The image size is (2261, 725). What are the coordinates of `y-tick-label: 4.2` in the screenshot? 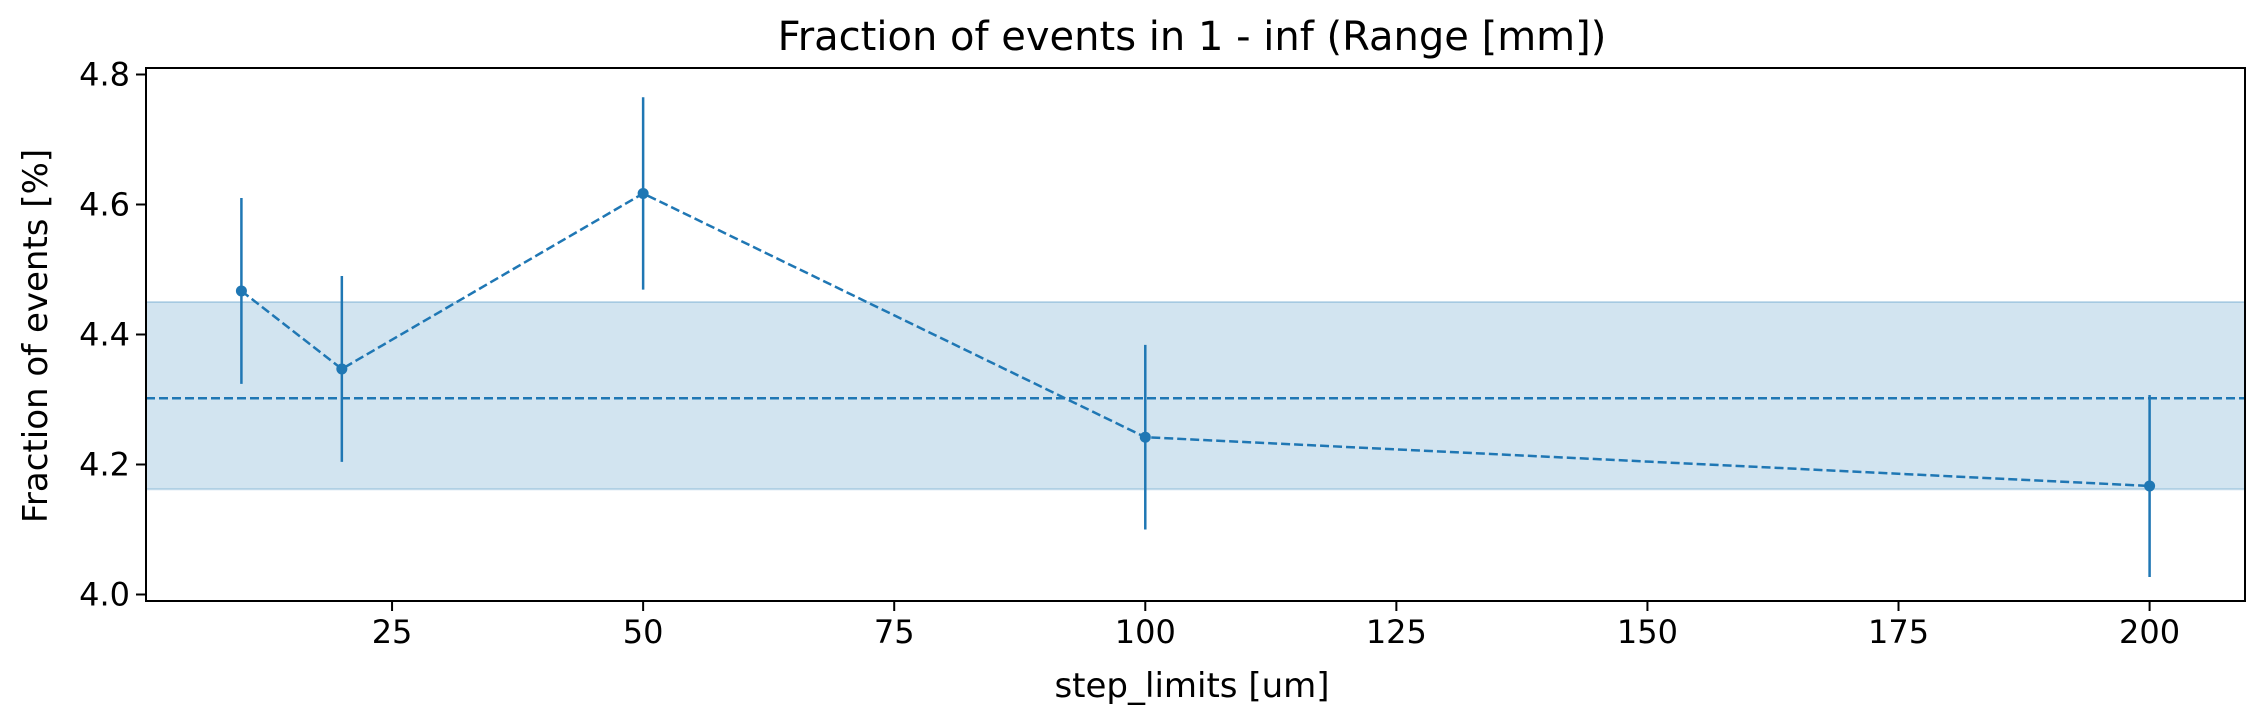 It's located at (104, 465).